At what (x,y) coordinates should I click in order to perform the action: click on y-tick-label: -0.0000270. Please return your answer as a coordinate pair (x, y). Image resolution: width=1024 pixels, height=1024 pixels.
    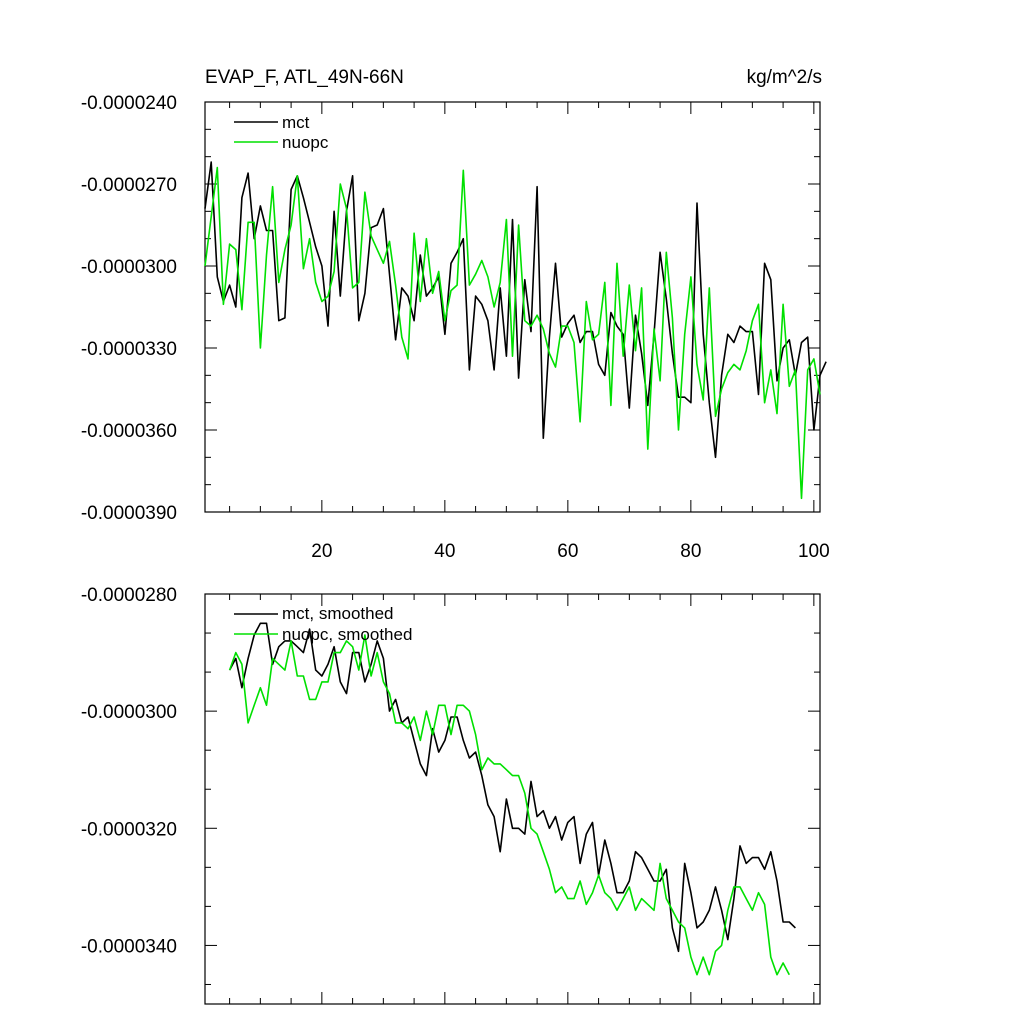
    Looking at the image, I should click on (129, 185).